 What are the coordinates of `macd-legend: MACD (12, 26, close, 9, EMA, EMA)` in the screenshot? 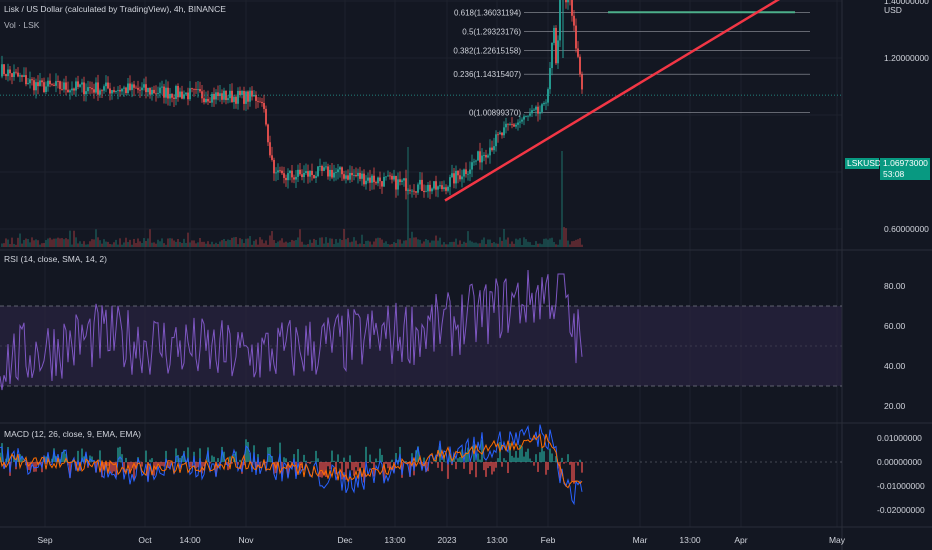 It's located at (72, 434).